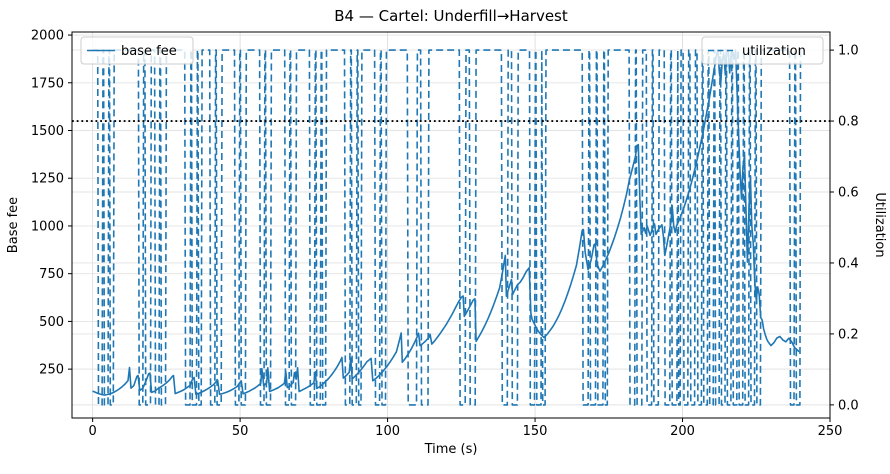 This screenshot has height=474, width=890. I want to click on y-right-tick-label: 0.4, so click(848, 263).